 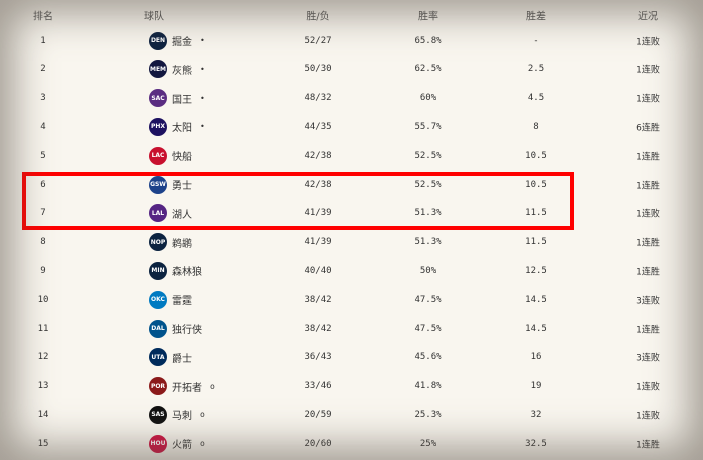 What do you see at coordinates (182, 129) in the screenshot?
I see `team-name: 太阳` at bounding box center [182, 129].